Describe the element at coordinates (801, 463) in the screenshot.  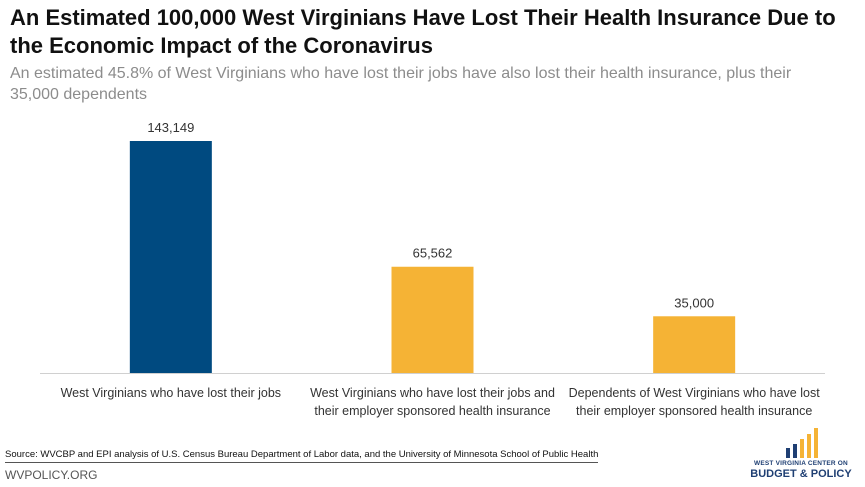
I see `logo-text-line1: WEST VIRGINIA CENTER ON` at that location.